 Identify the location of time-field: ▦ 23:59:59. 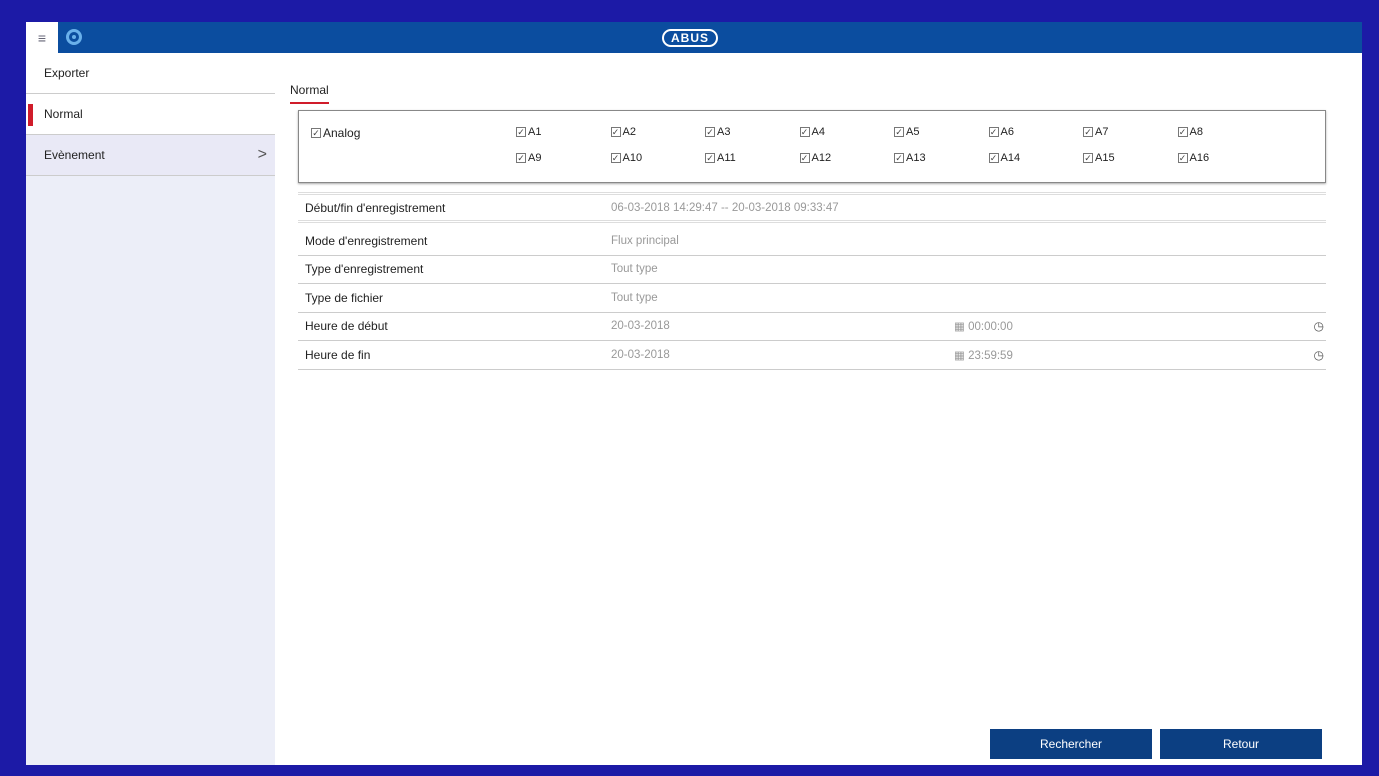
(983, 355).